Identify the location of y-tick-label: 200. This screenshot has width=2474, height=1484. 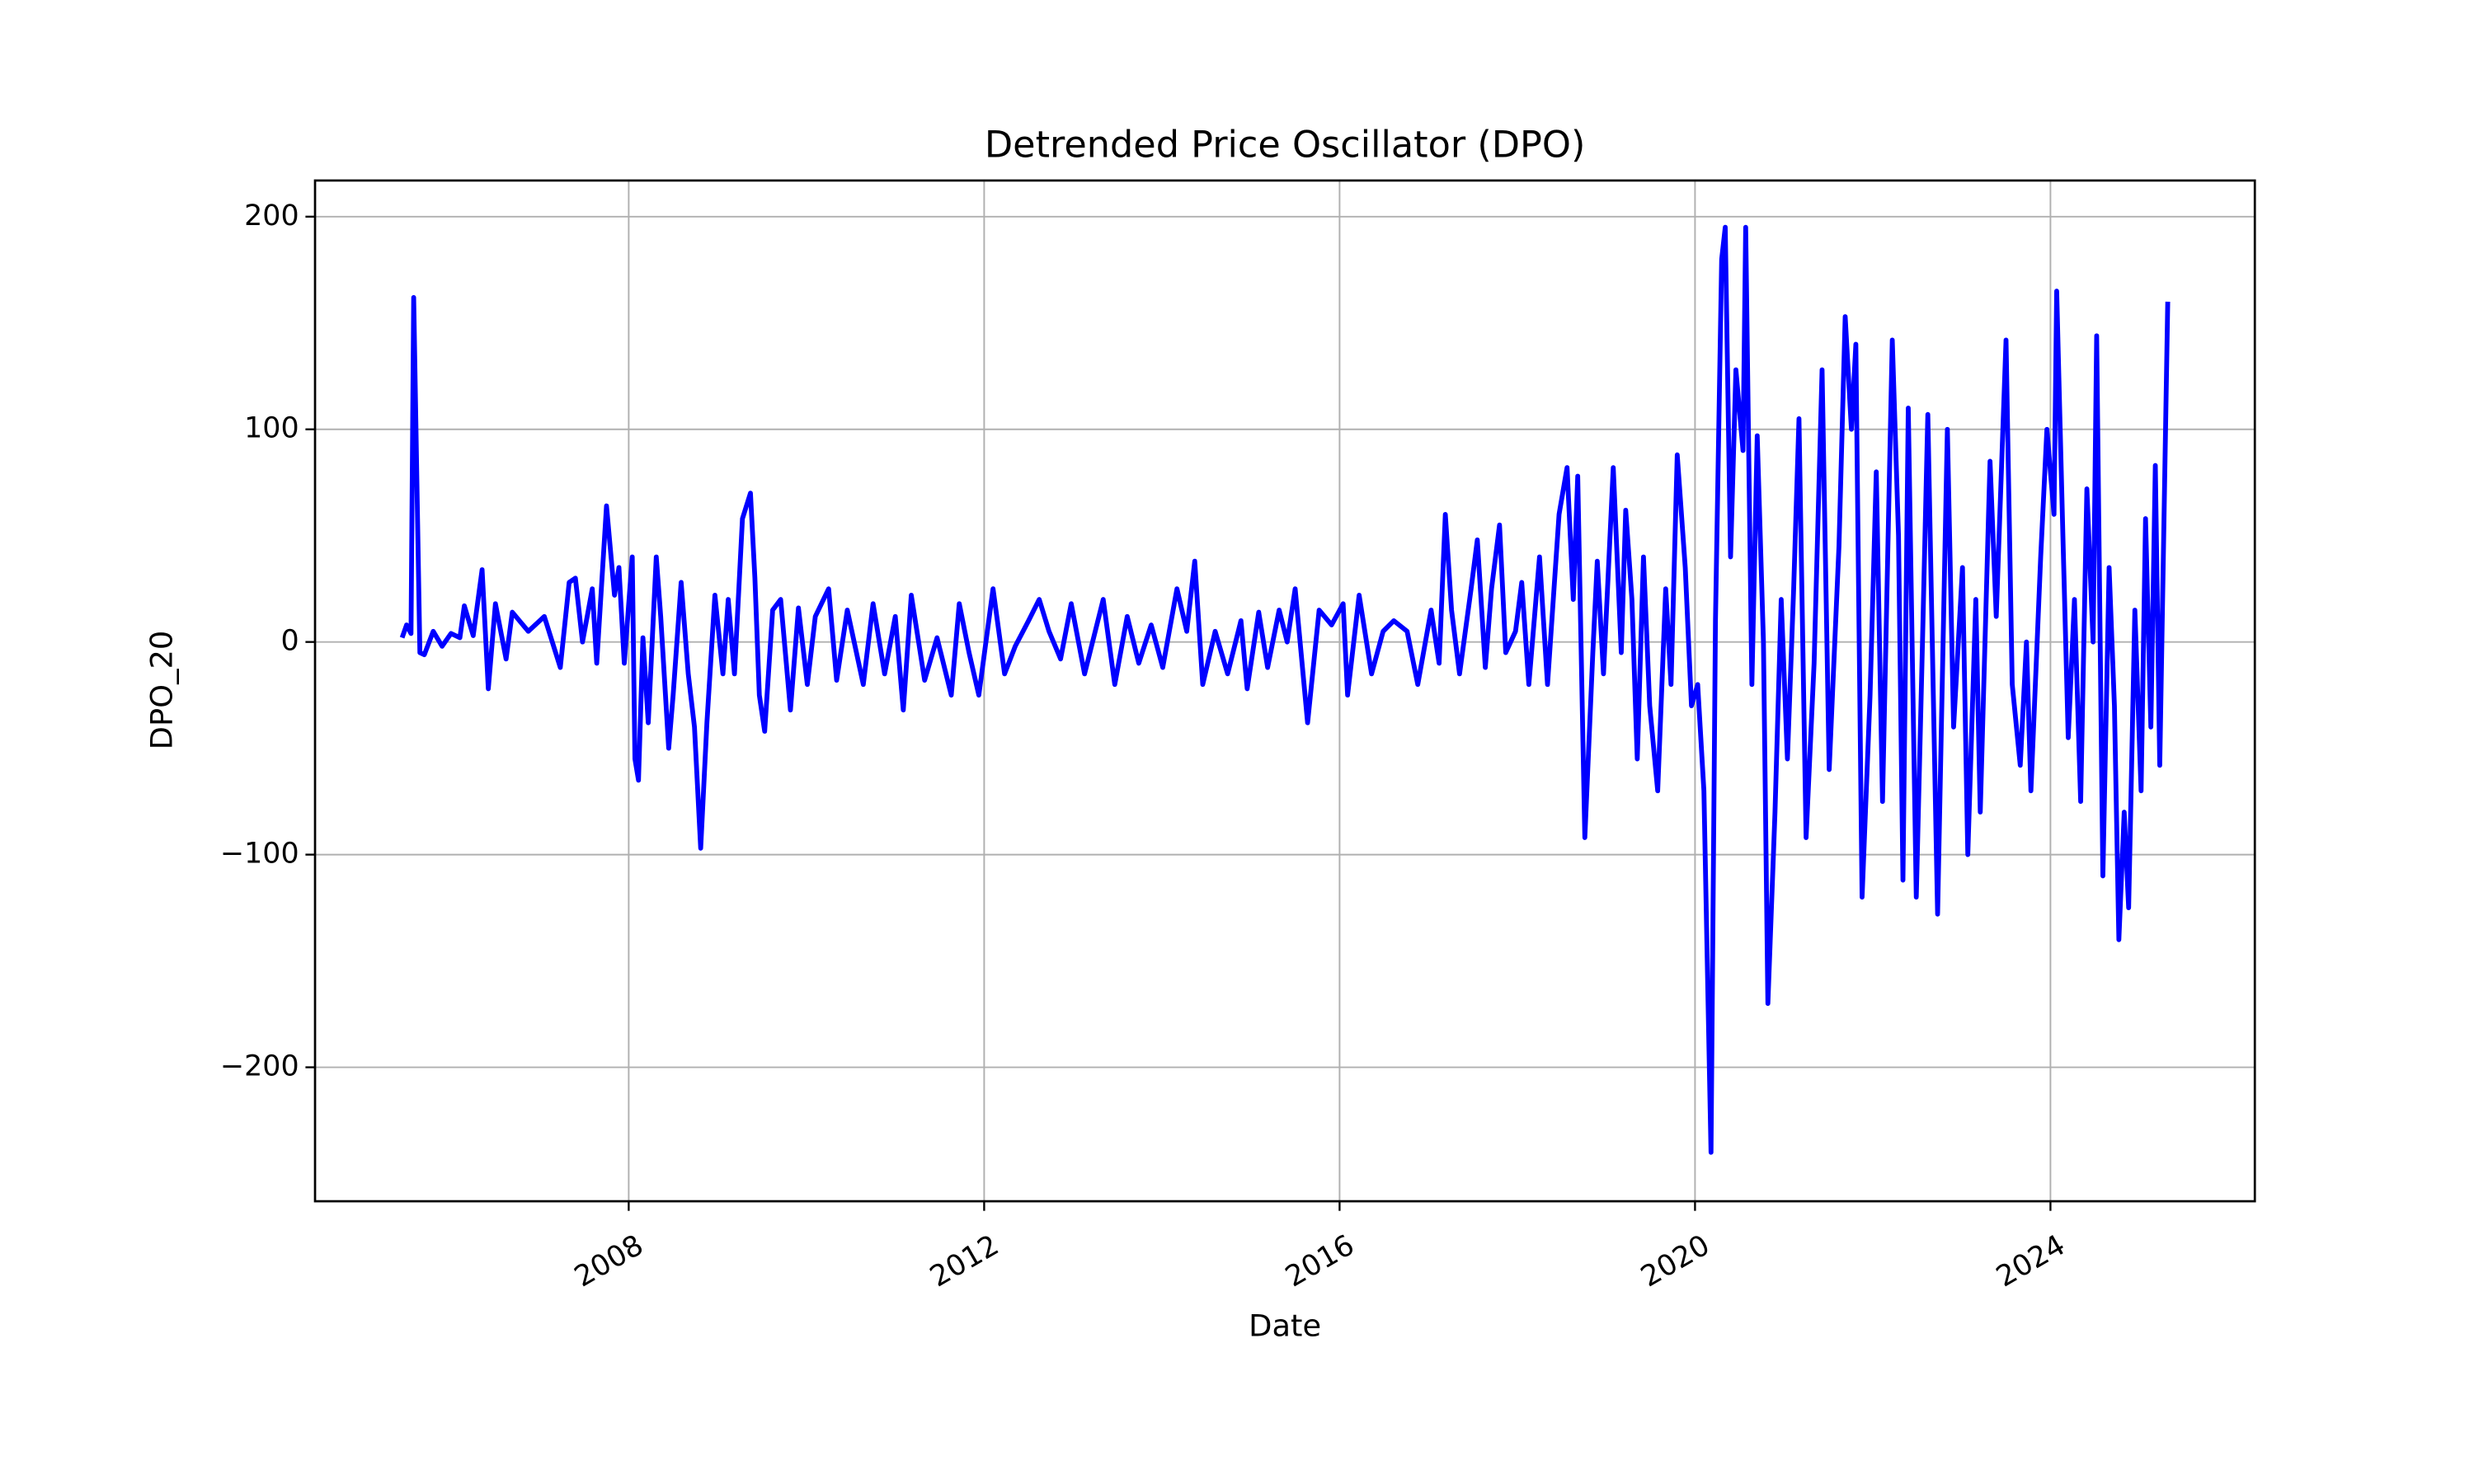
(271, 216).